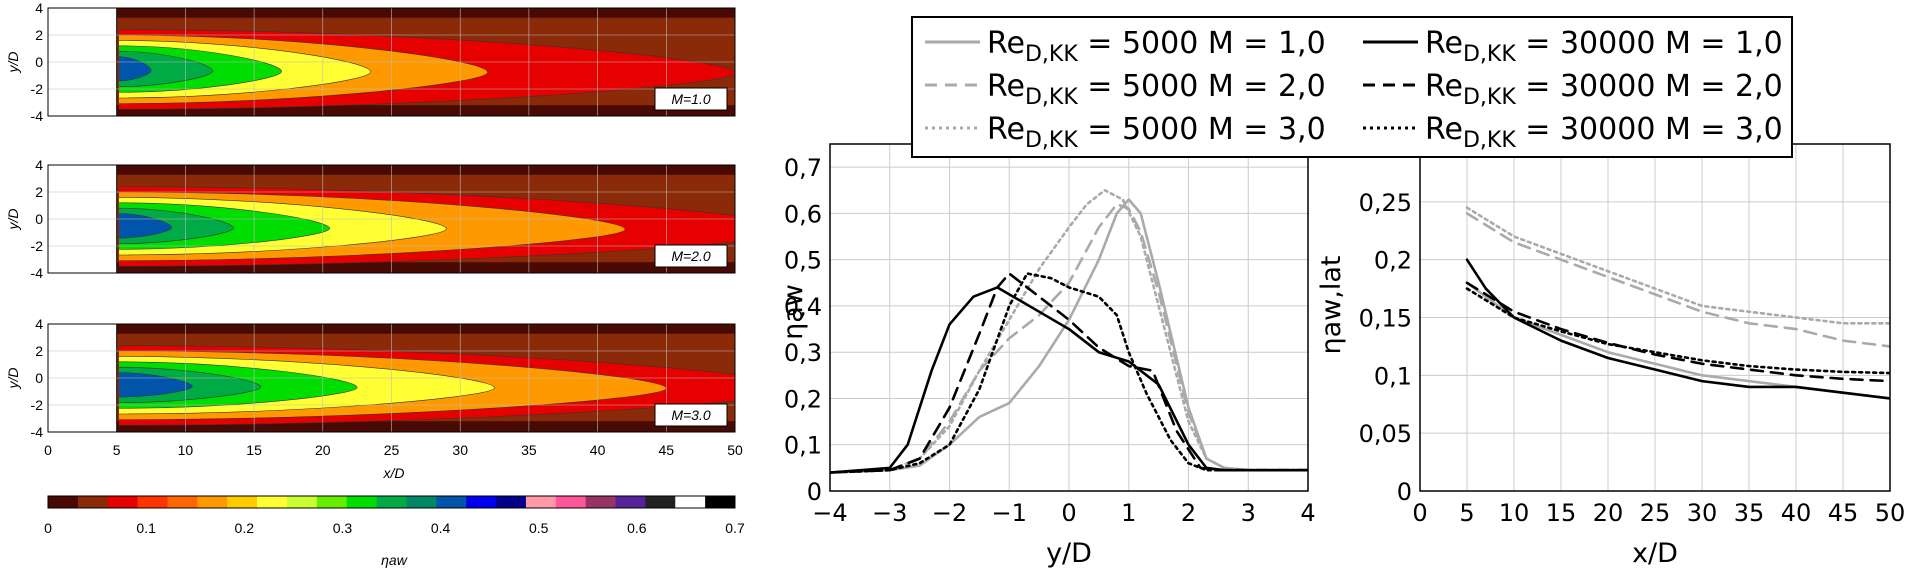  Describe the element at coordinates (1385, 319) in the screenshot. I see `y-tick-label: 0,15` at that location.